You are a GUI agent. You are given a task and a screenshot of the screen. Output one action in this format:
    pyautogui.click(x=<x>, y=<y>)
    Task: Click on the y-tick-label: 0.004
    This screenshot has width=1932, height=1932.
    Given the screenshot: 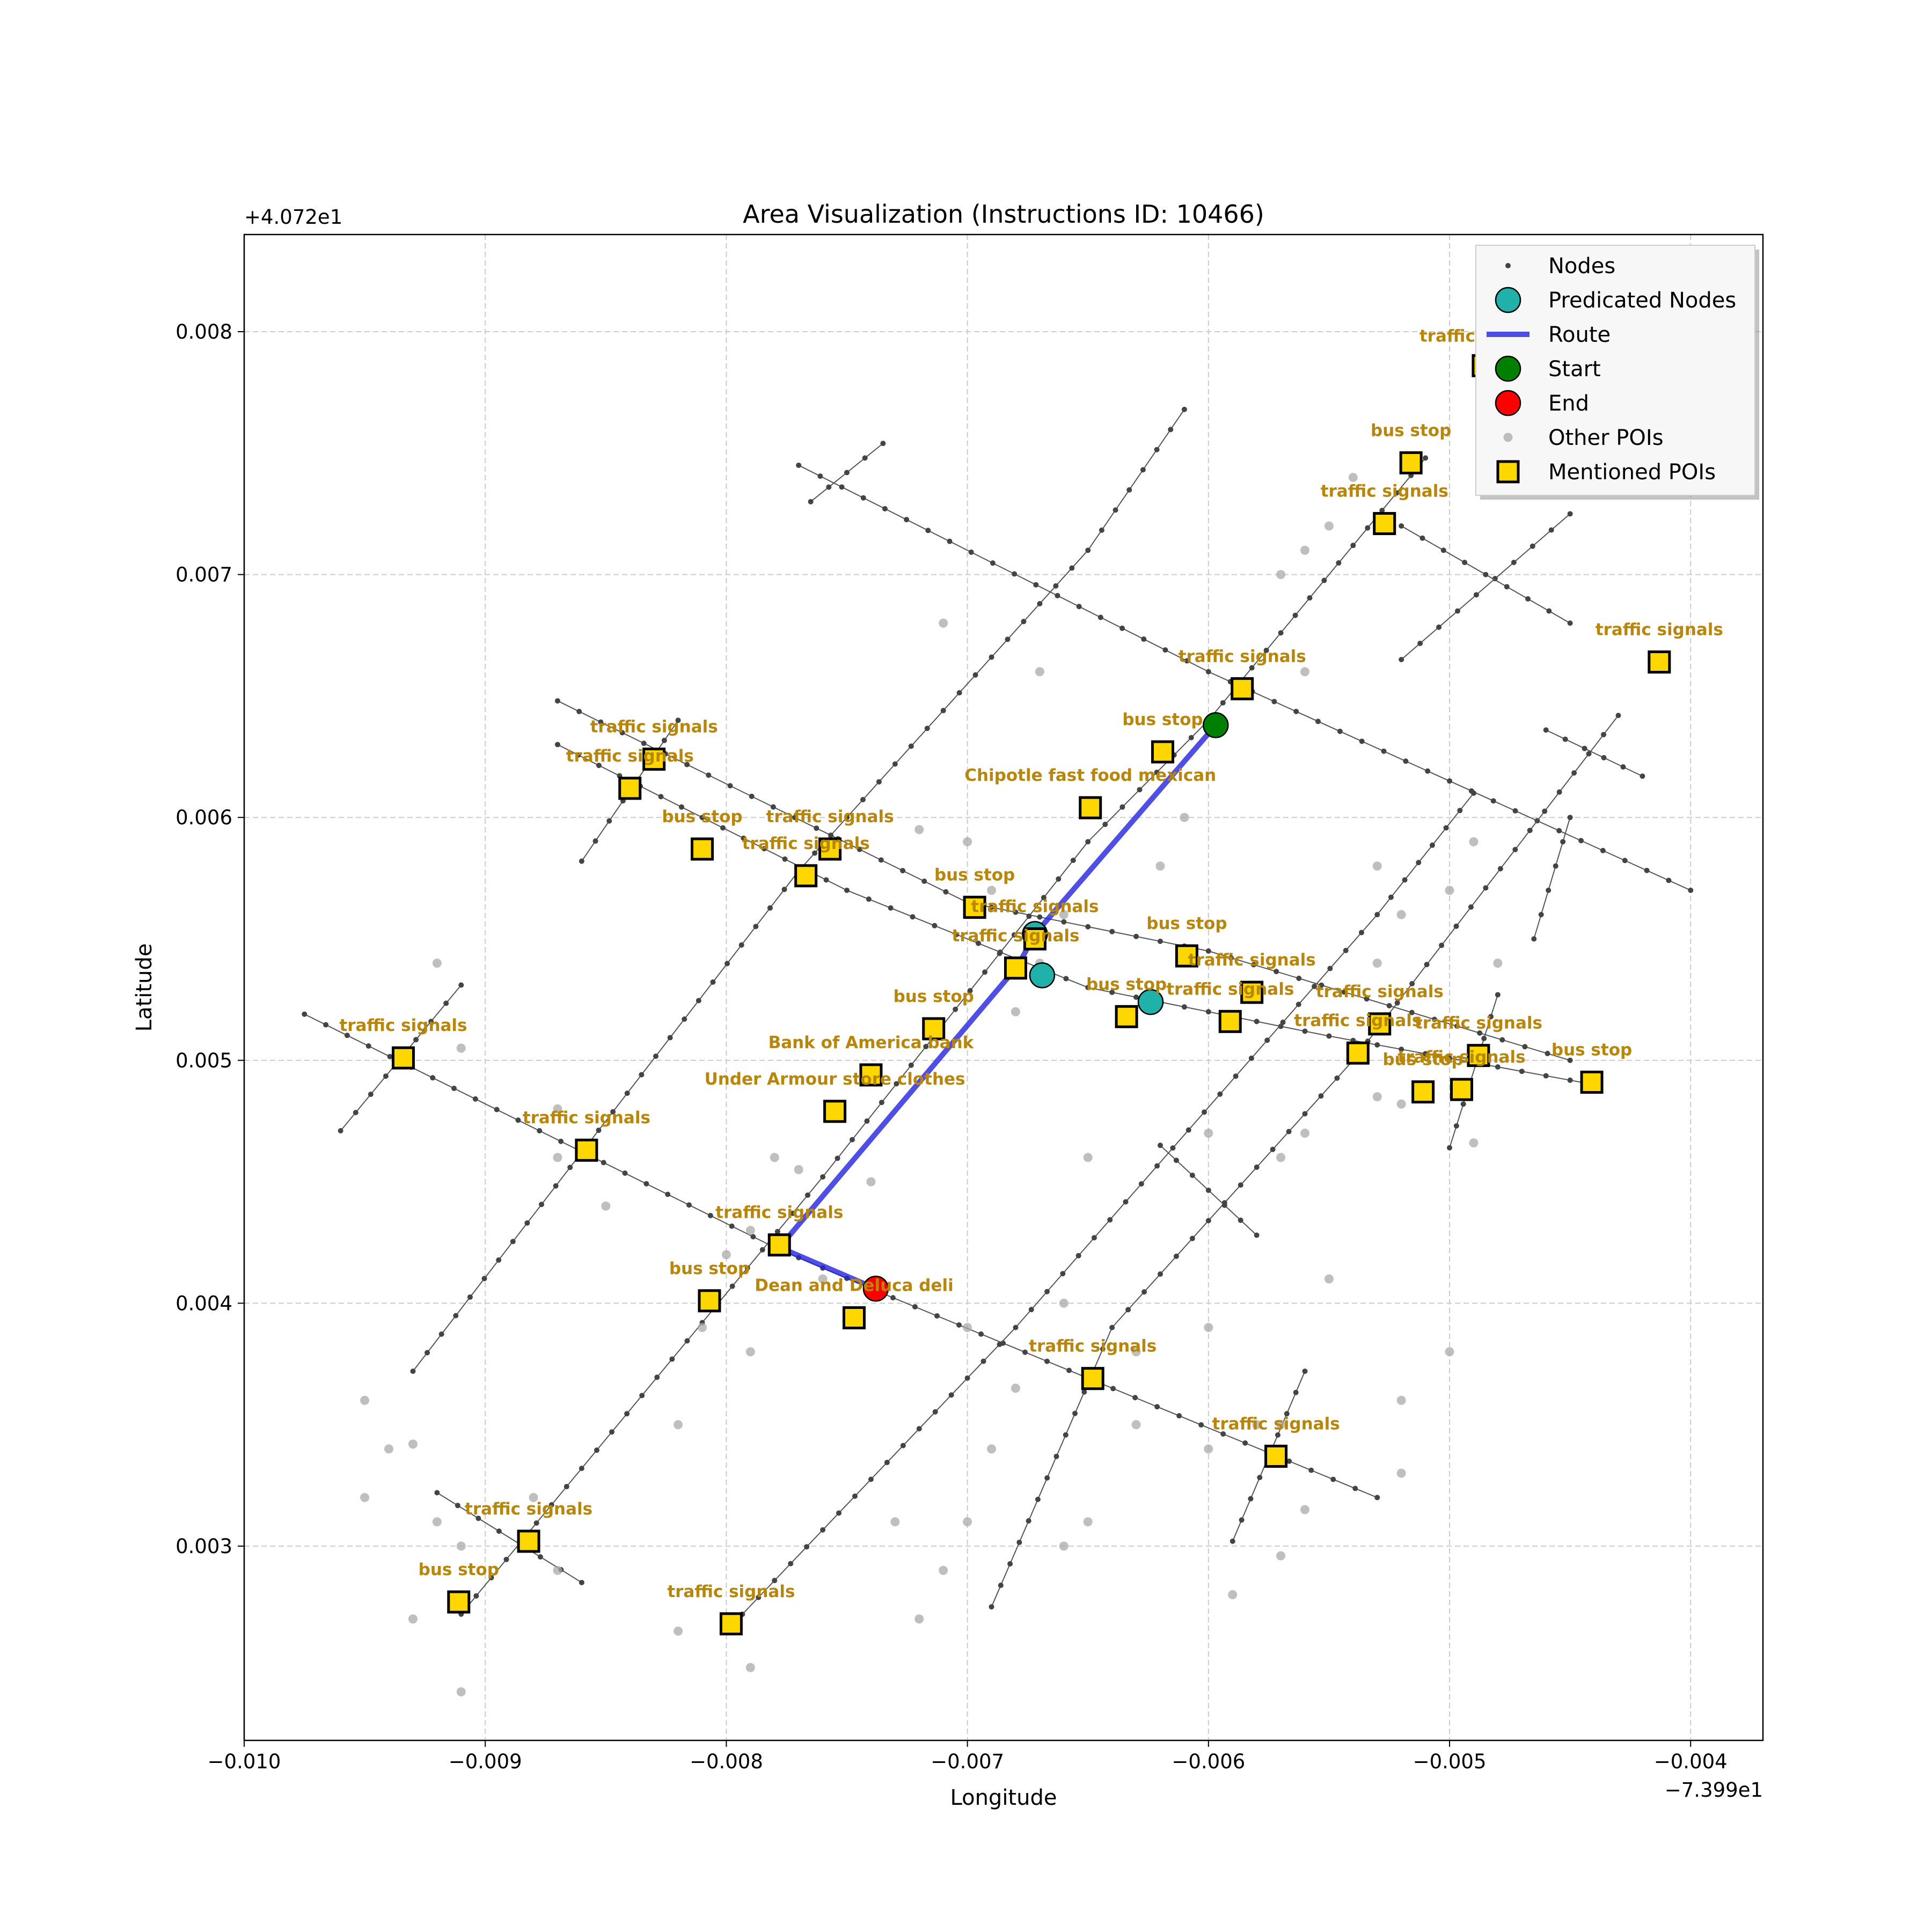 What is the action you would take?
    pyautogui.click(x=203, y=1303)
    